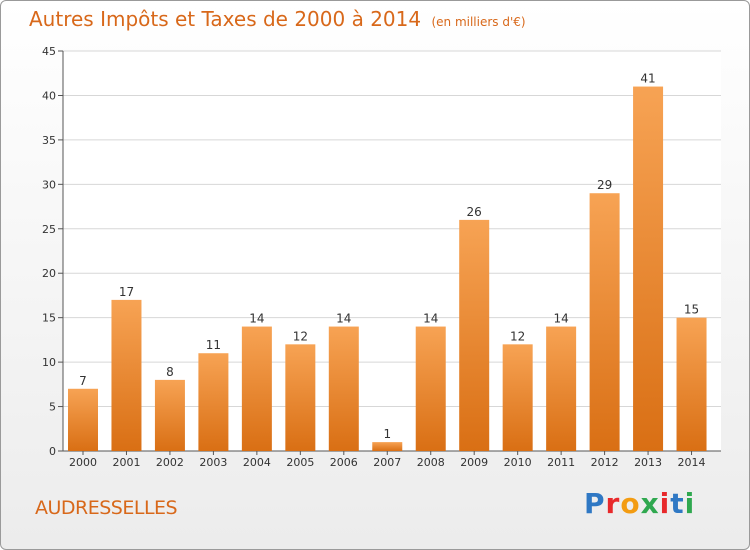  What do you see at coordinates (691, 310) in the screenshot?
I see `bar-value-label: 15` at bounding box center [691, 310].